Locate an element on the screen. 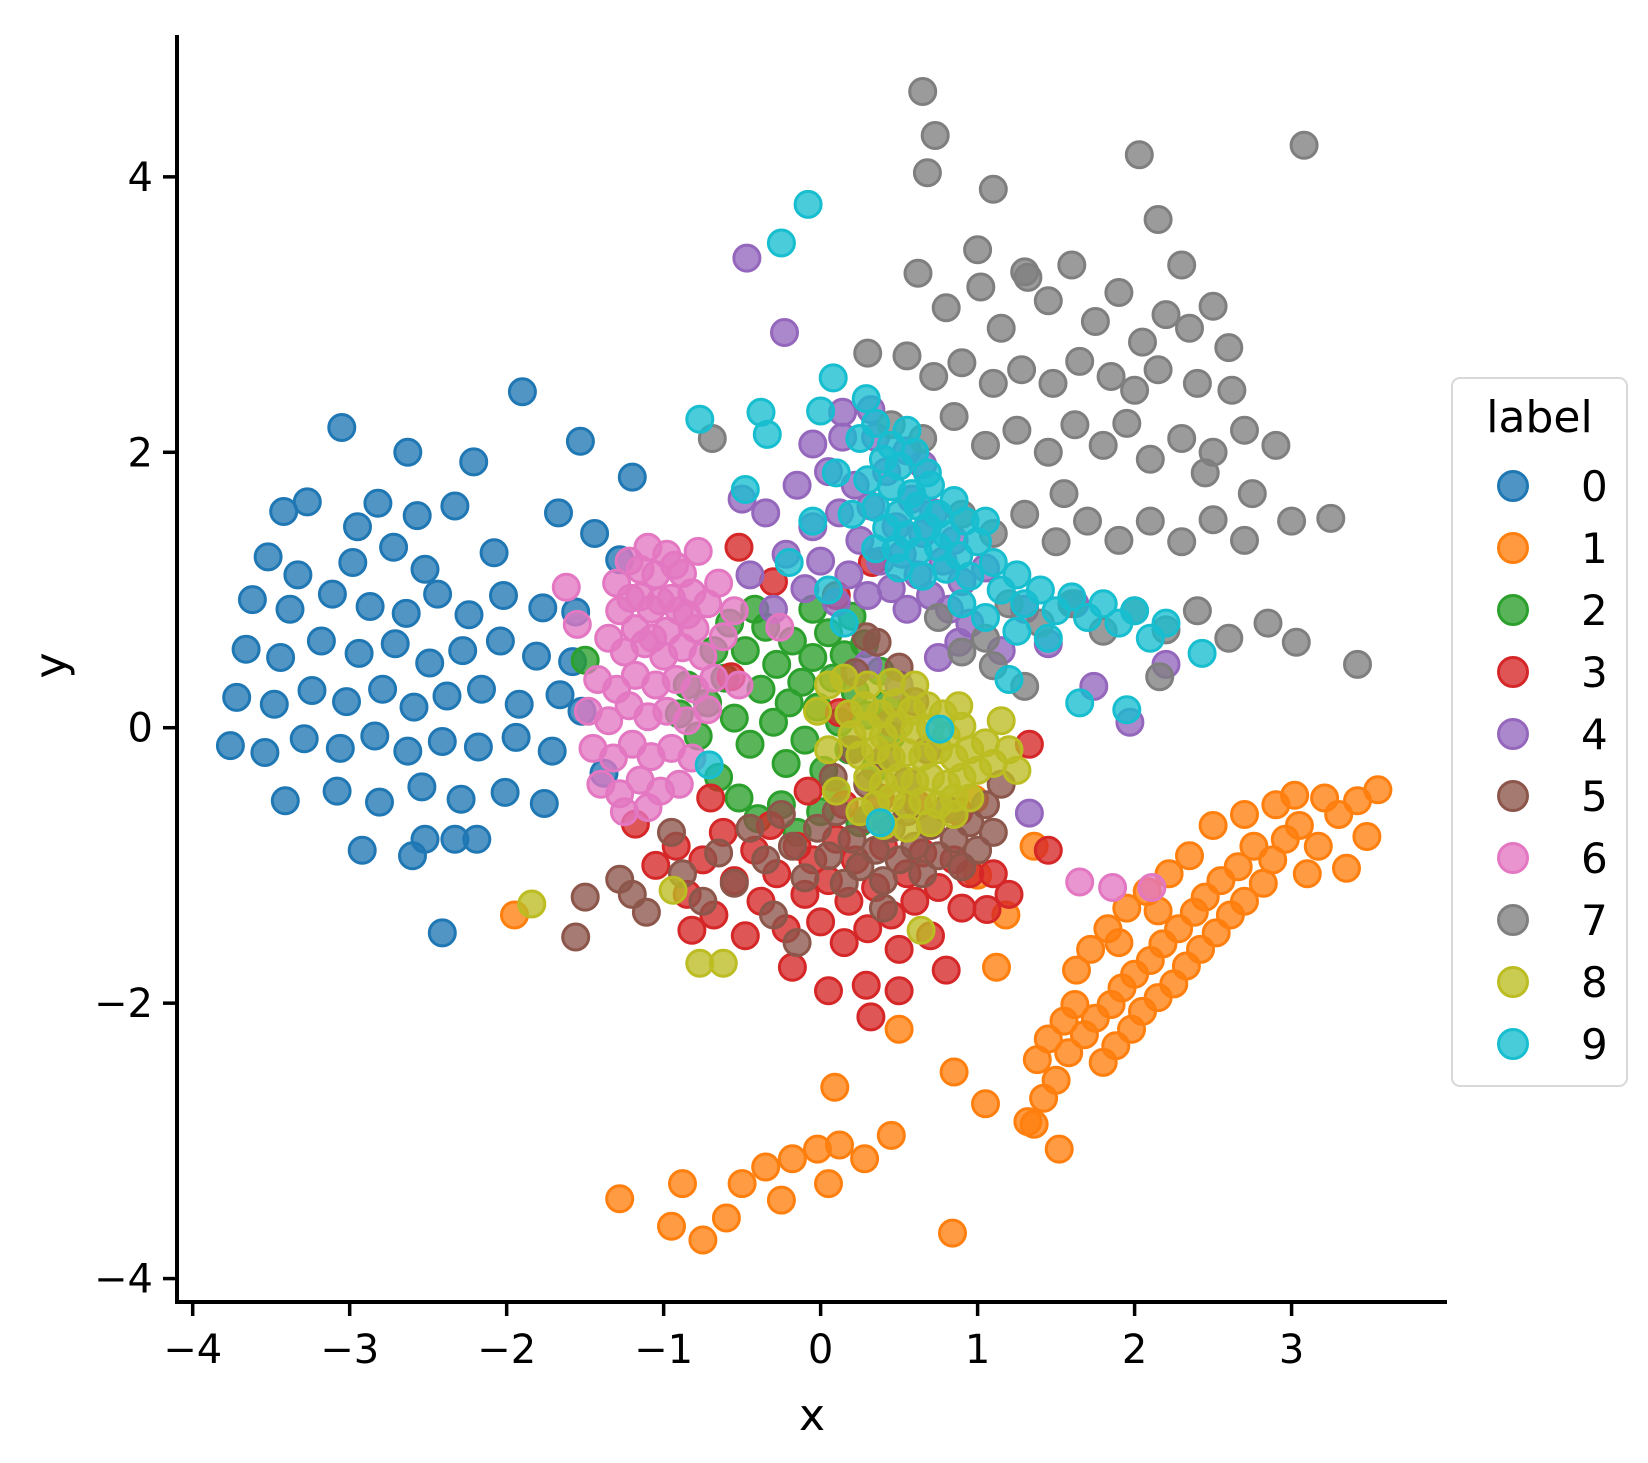  legend-entry-label: 5 is located at coordinates (1594, 796).